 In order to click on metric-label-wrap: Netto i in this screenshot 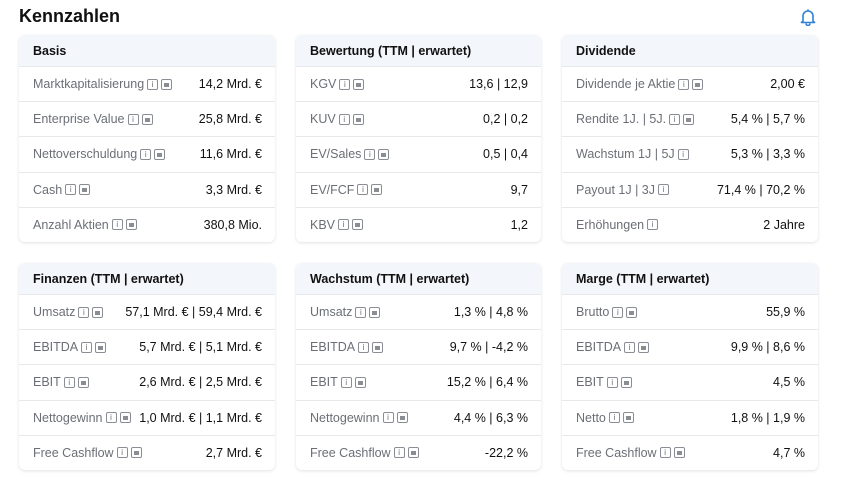, I will do `click(605, 418)`.